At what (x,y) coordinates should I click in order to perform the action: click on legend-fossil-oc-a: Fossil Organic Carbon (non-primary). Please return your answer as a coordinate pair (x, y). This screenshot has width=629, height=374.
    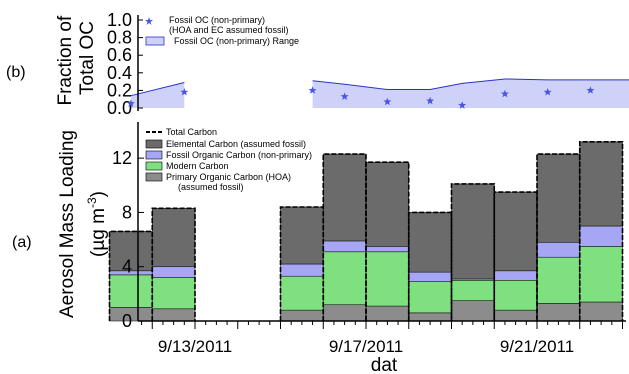
    Looking at the image, I should click on (239, 155).